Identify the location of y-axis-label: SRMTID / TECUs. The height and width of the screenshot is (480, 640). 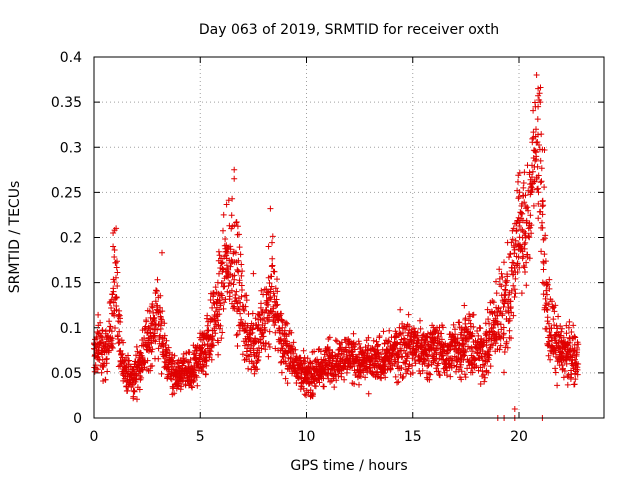
(15, 237).